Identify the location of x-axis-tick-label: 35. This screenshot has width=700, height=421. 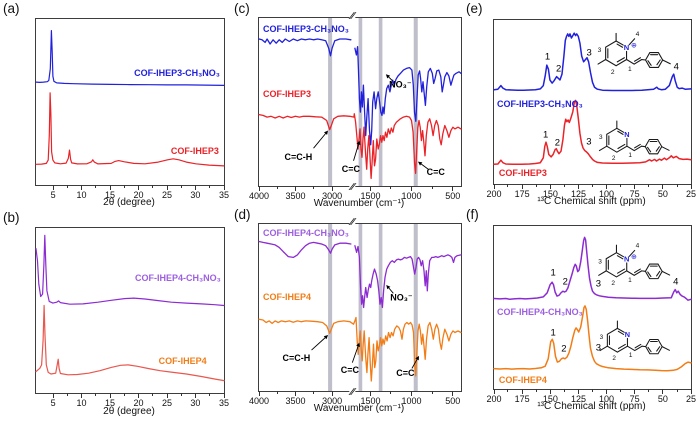
(224, 403).